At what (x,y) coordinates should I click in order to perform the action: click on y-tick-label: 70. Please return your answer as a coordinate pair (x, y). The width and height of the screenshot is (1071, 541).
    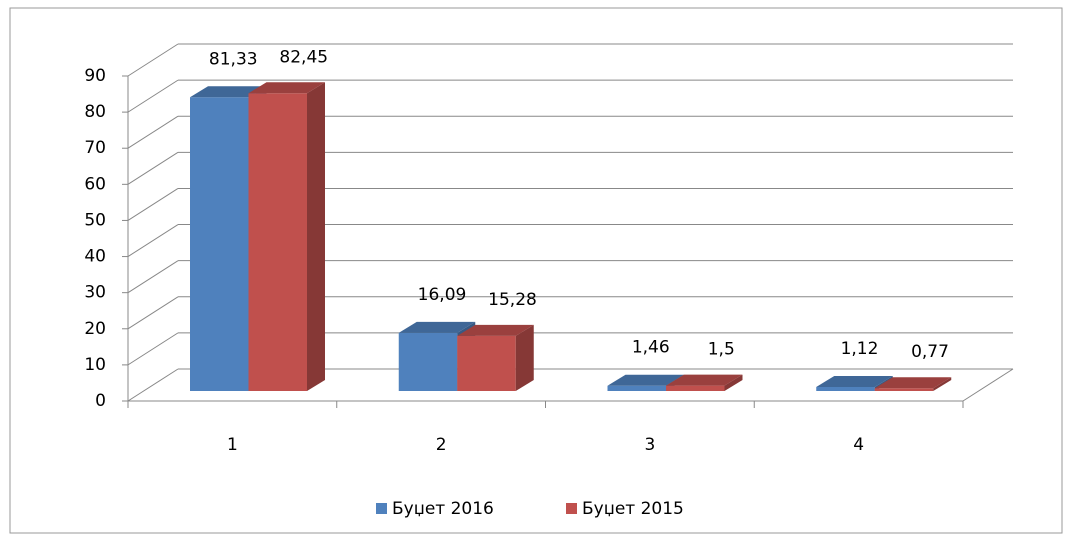
    Looking at the image, I should click on (95, 148).